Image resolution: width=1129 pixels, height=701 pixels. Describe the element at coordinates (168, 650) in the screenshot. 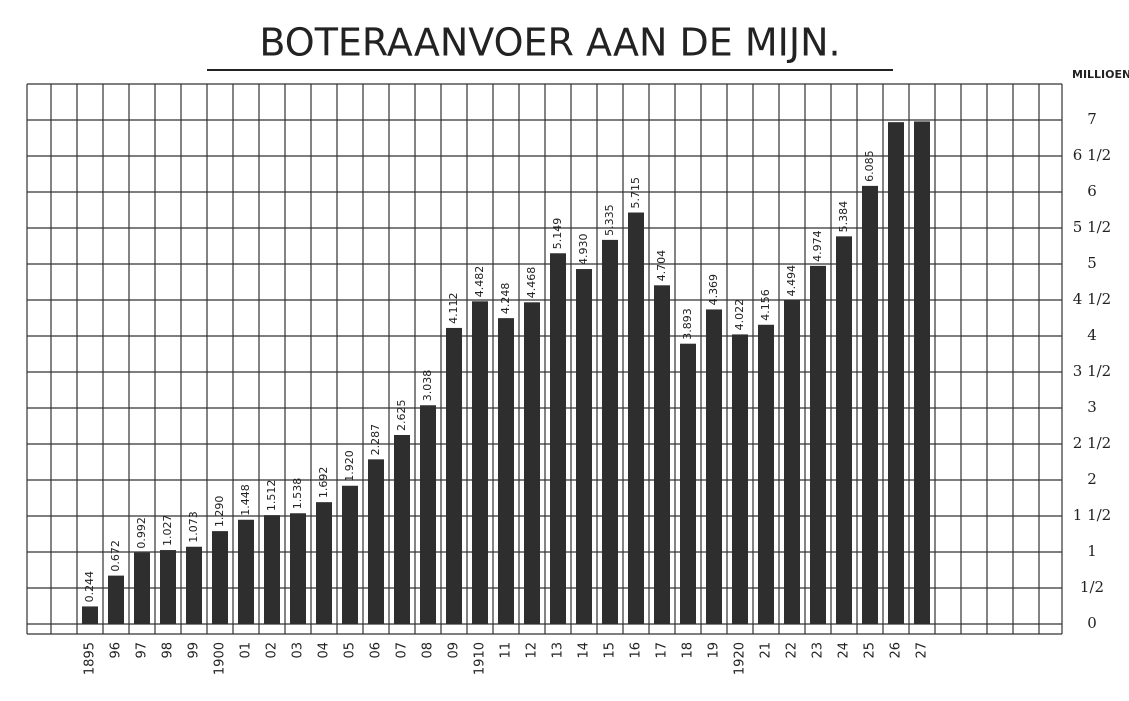

I see `x-tick-label: 98` at that location.